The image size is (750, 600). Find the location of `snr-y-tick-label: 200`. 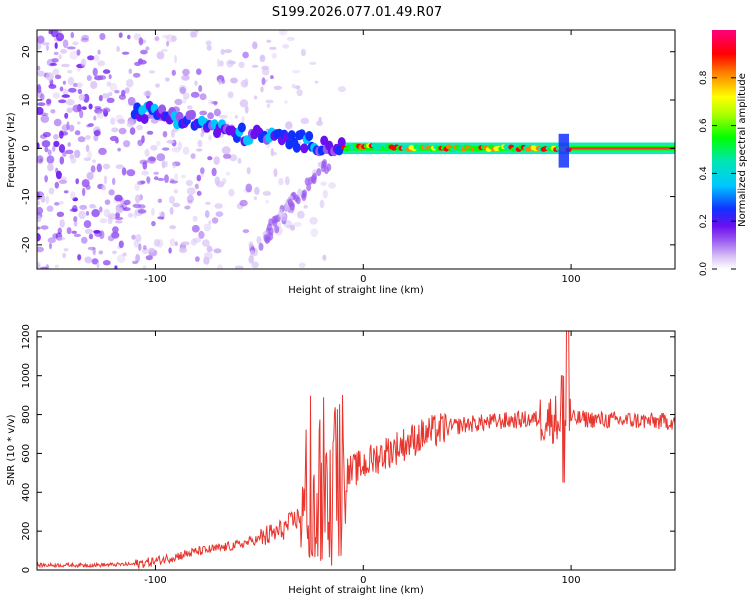

snr-y-tick-label: 200 is located at coordinates (26, 531).